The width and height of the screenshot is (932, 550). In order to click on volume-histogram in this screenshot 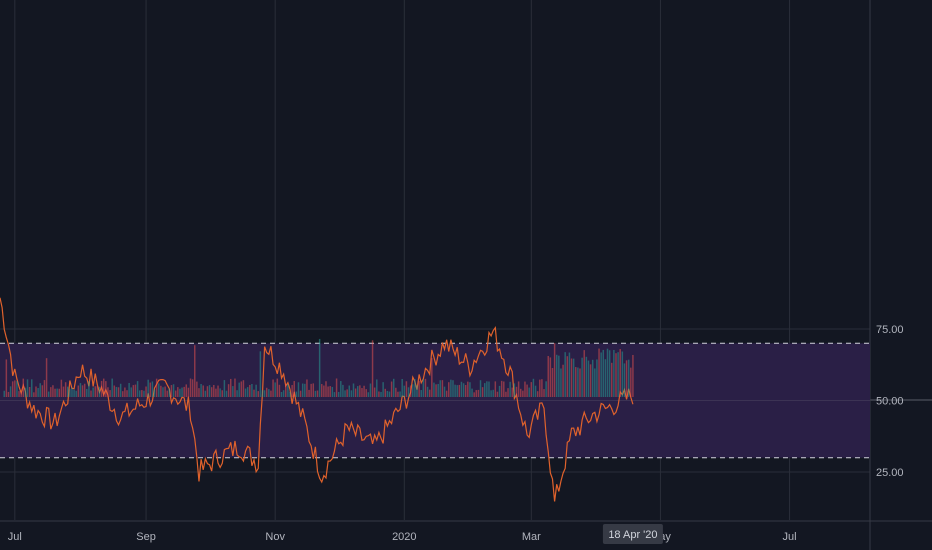, I will do `click(318, 367)`.